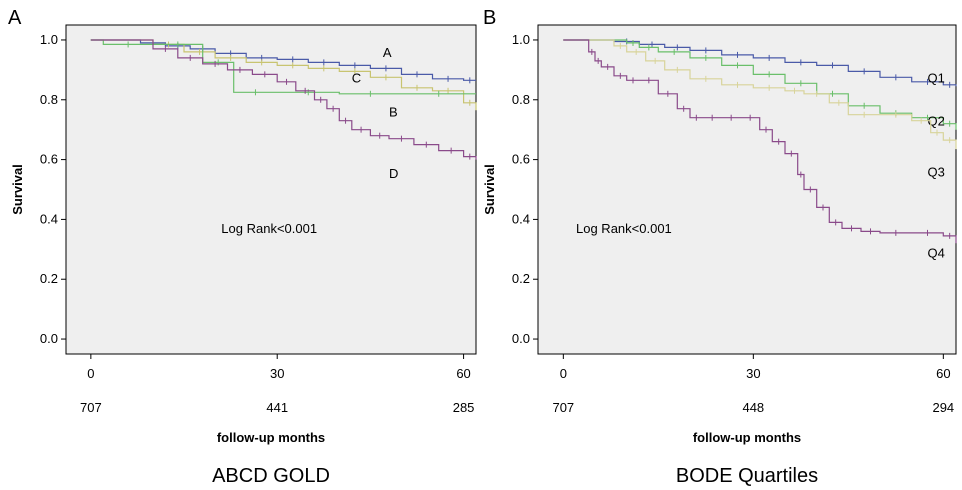 The width and height of the screenshot is (962, 490). Describe the element at coordinates (393, 112) in the screenshot. I see `series-label-b: B` at that location.